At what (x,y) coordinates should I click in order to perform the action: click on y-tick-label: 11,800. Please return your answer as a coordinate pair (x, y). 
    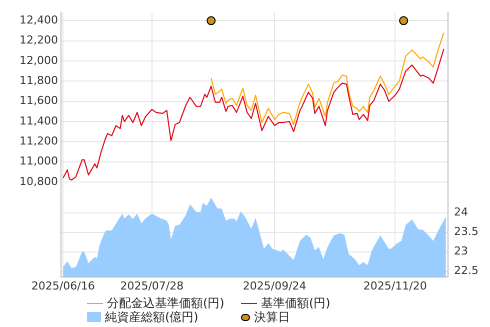
    Looking at the image, I should click on (39, 81).